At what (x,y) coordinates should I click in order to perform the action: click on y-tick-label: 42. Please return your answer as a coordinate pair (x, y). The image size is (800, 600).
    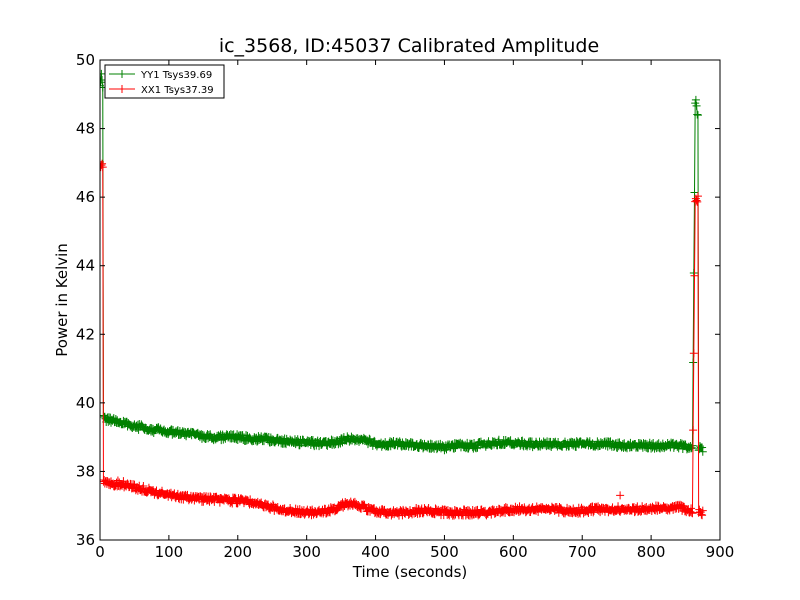
    Looking at the image, I should click on (85, 334).